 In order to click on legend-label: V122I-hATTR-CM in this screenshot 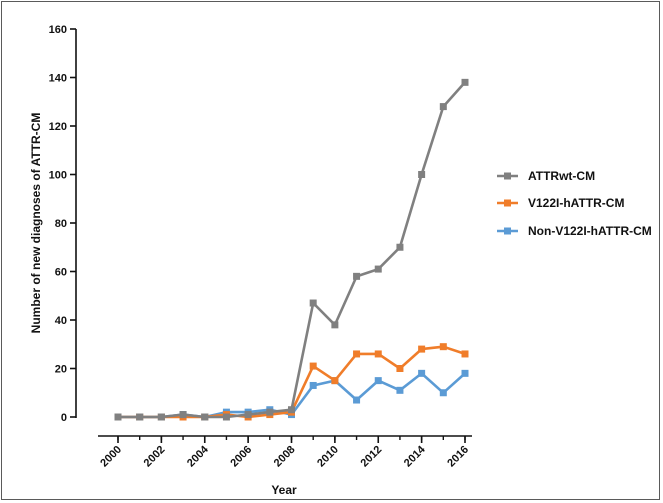, I will do `click(576, 203)`.